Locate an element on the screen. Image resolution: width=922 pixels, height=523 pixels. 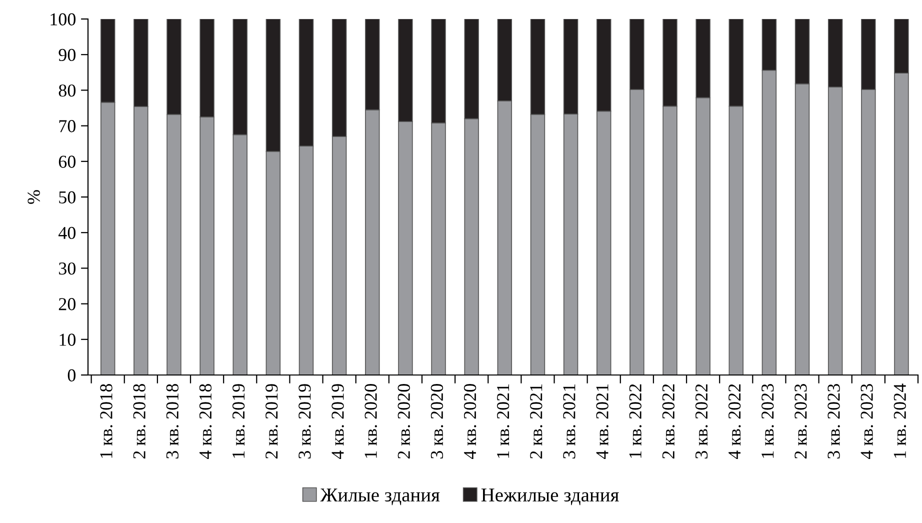
legend-label: Жилые здания is located at coordinates (380, 497).